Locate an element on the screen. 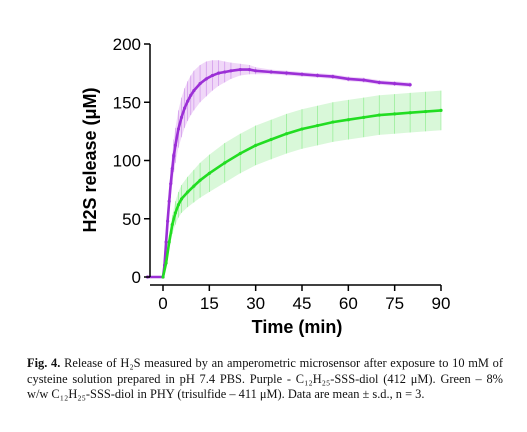 The width and height of the screenshot is (527, 432). y-axis: 0 50 100 150 200 is located at coordinates (132, 161).